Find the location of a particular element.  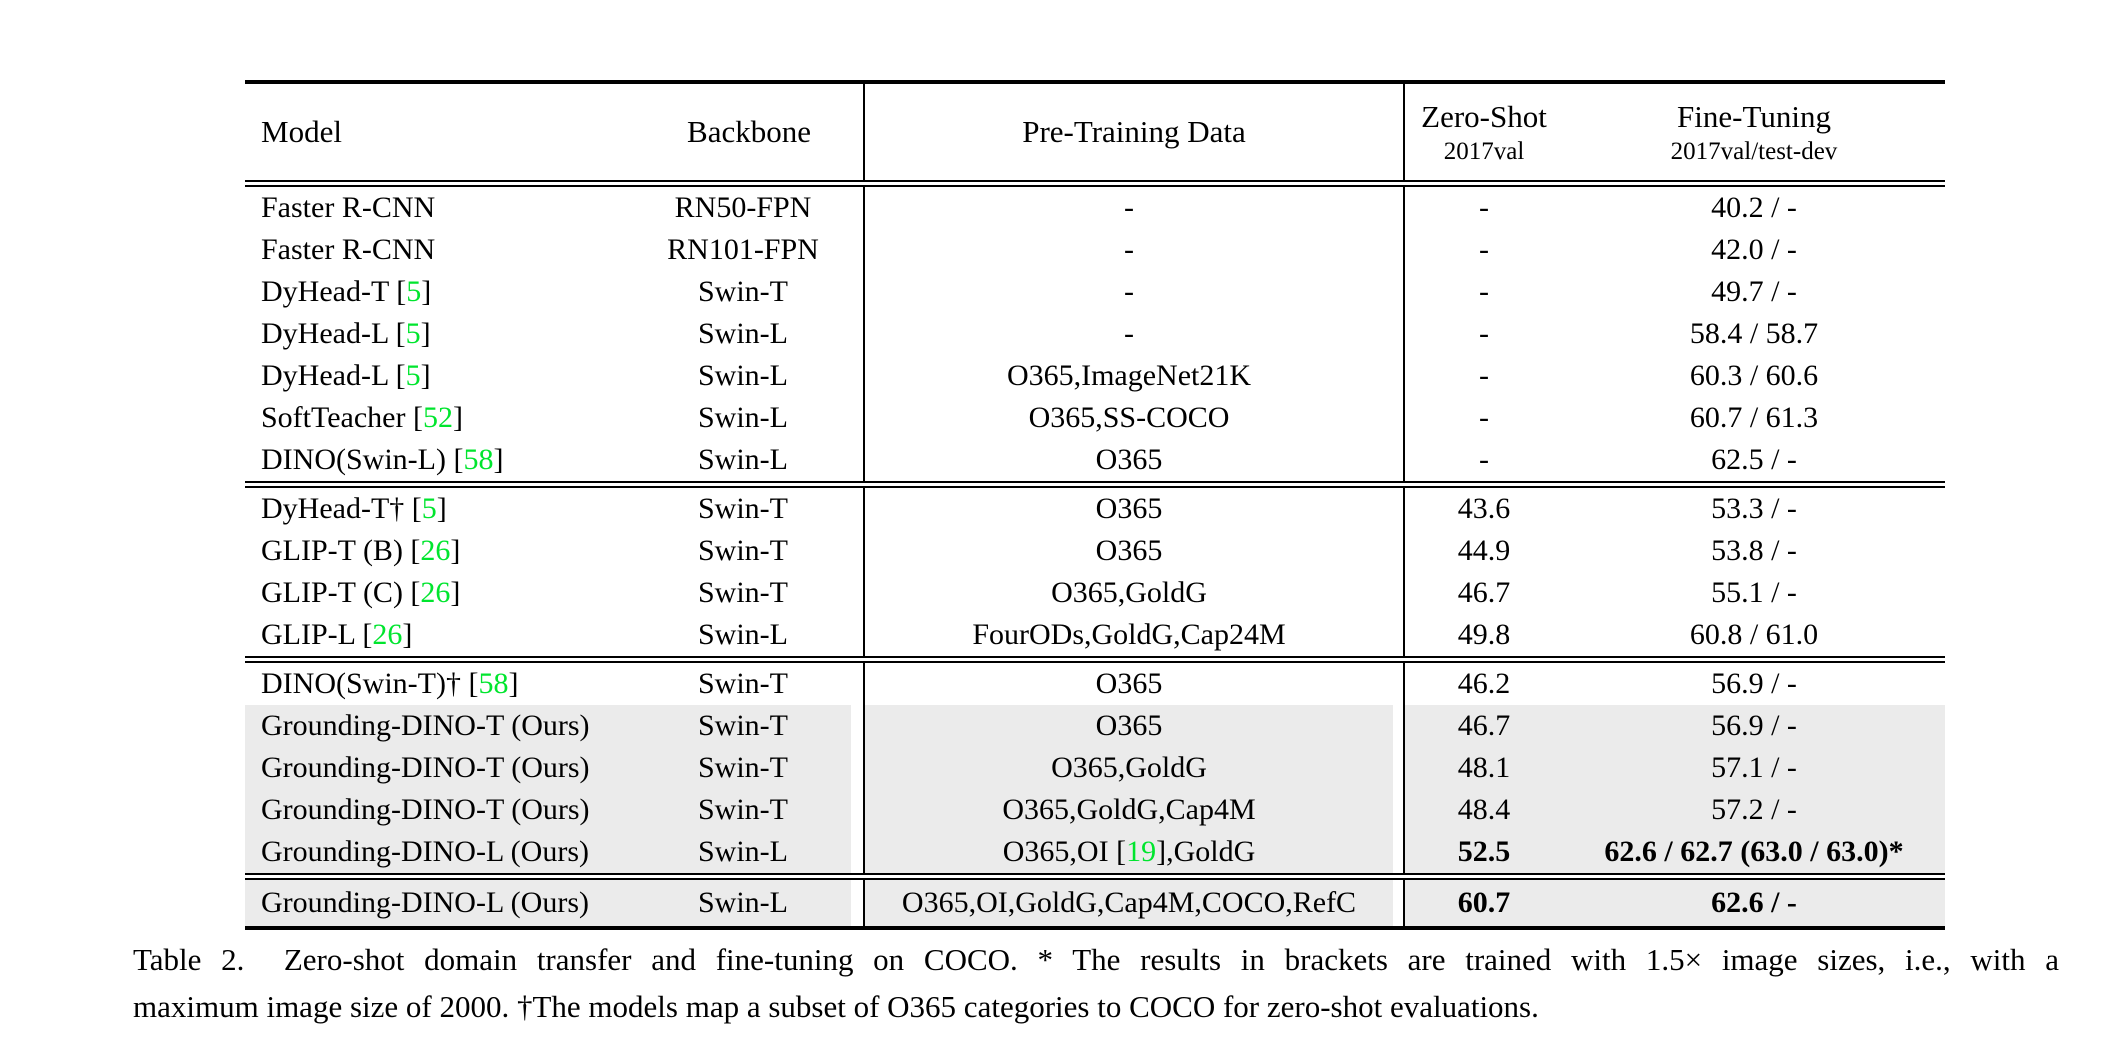

header-finetune-sub: 2017val/test-dev is located at coordinates (1754, 151).